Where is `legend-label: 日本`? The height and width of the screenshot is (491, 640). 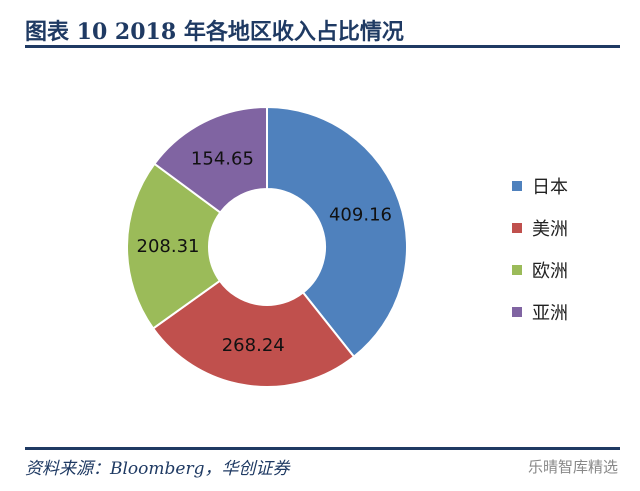
legend-label: 日本 is located at coordinates (550, 187).